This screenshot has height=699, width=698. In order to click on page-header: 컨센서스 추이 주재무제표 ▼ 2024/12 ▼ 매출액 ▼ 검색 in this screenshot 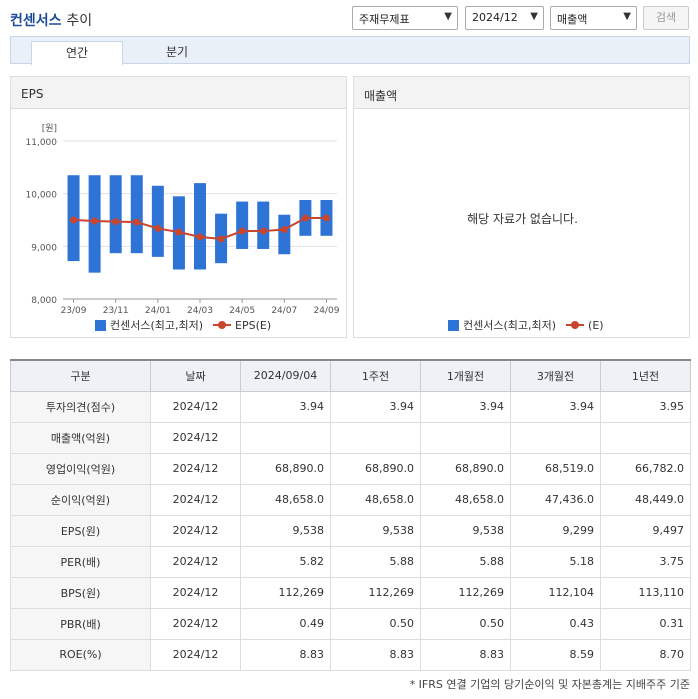, I will do `click(349, 18)`.